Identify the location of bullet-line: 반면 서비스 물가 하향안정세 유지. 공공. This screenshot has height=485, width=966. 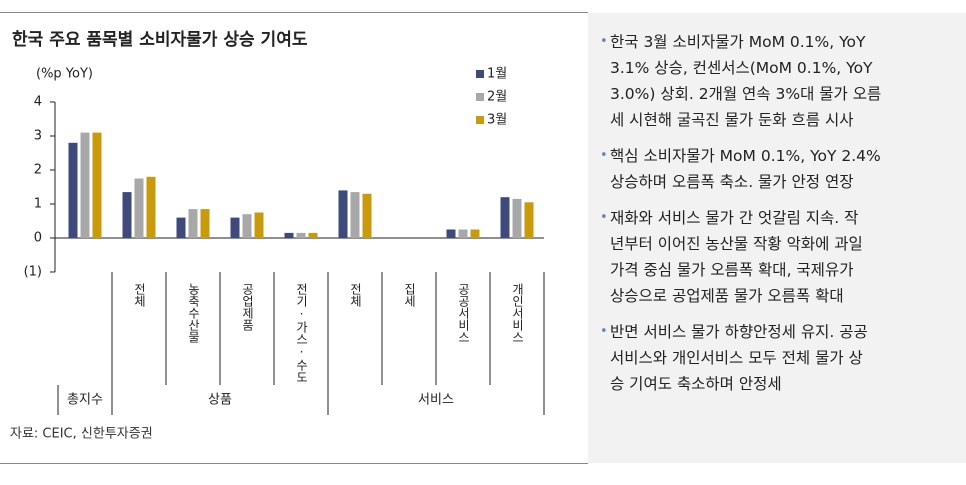
(739, 332).